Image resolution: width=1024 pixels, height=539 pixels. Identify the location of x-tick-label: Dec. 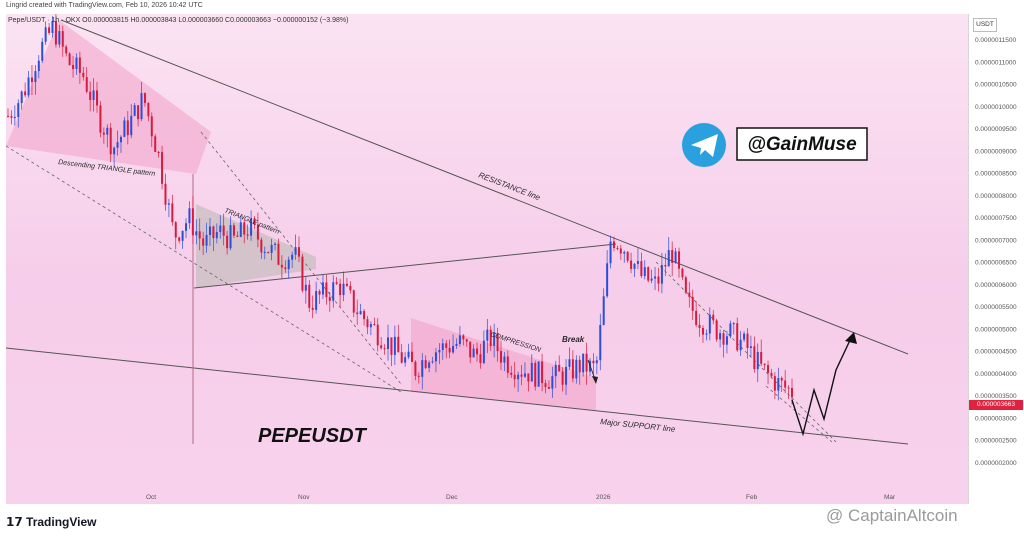
(452, 497).